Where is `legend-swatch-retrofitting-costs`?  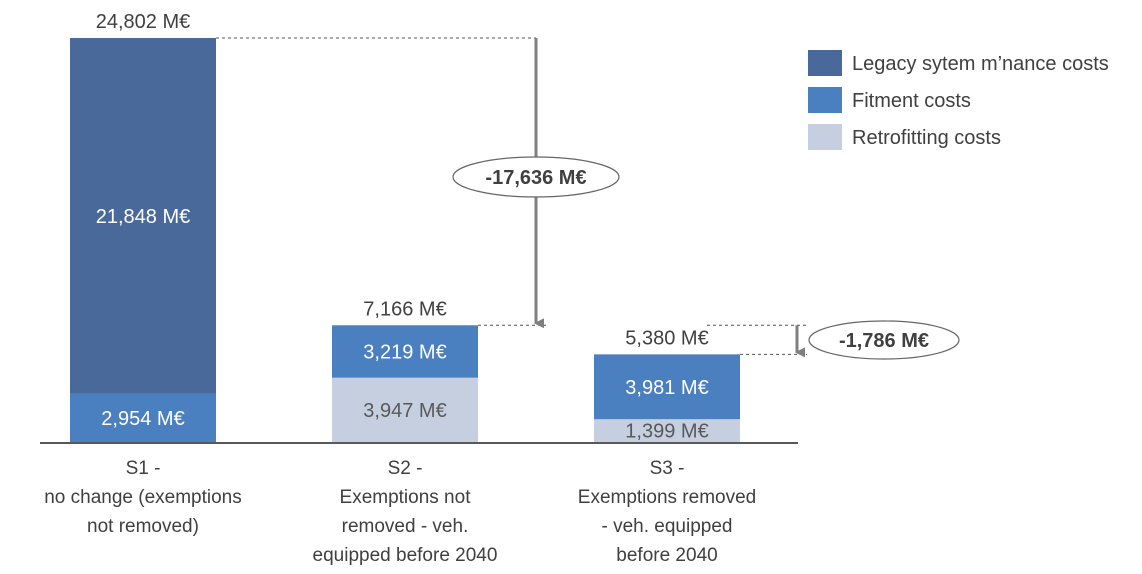 legend-swatch-retrofitting-costs is located at coordinates (825, 137).